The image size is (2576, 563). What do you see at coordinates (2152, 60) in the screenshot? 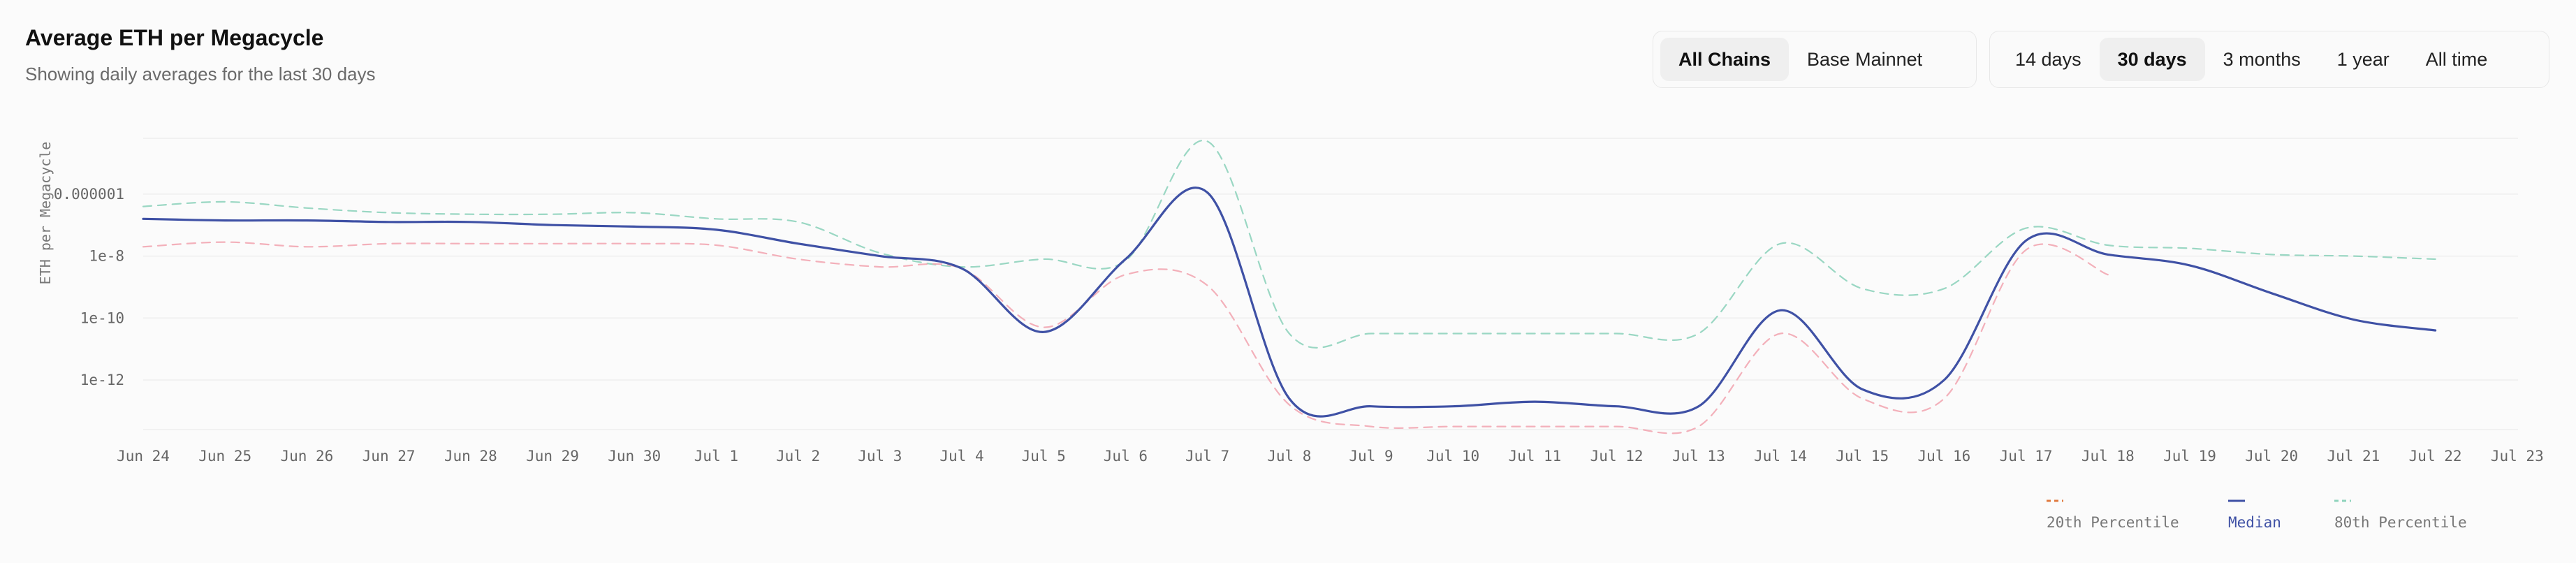
I see `range-option-30-days: 30 days` at bounding box center [2152, 60].